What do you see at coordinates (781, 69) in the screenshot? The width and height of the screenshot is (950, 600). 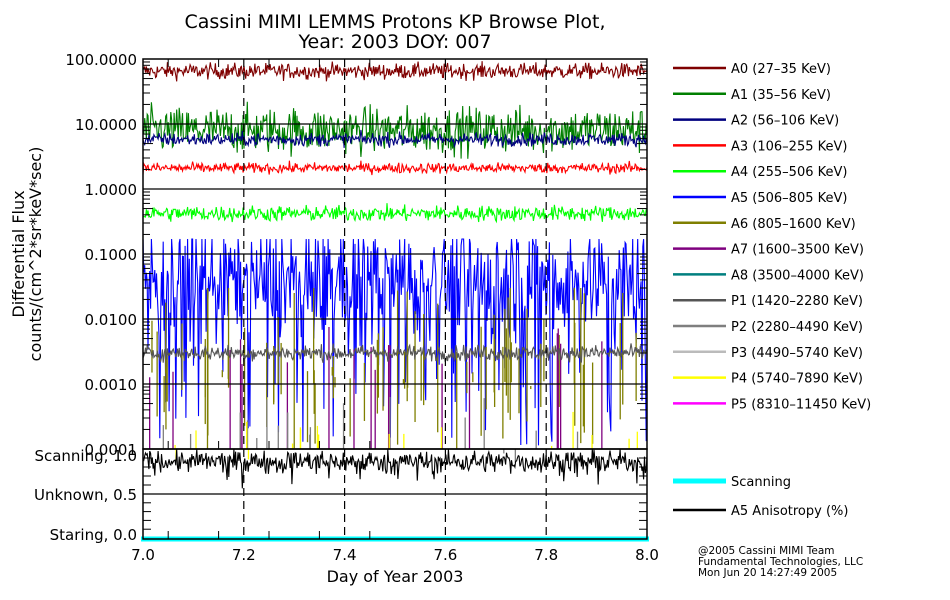 I see `legend-label: A0 (27–35 KeV)` at bounding box center [781, 69].